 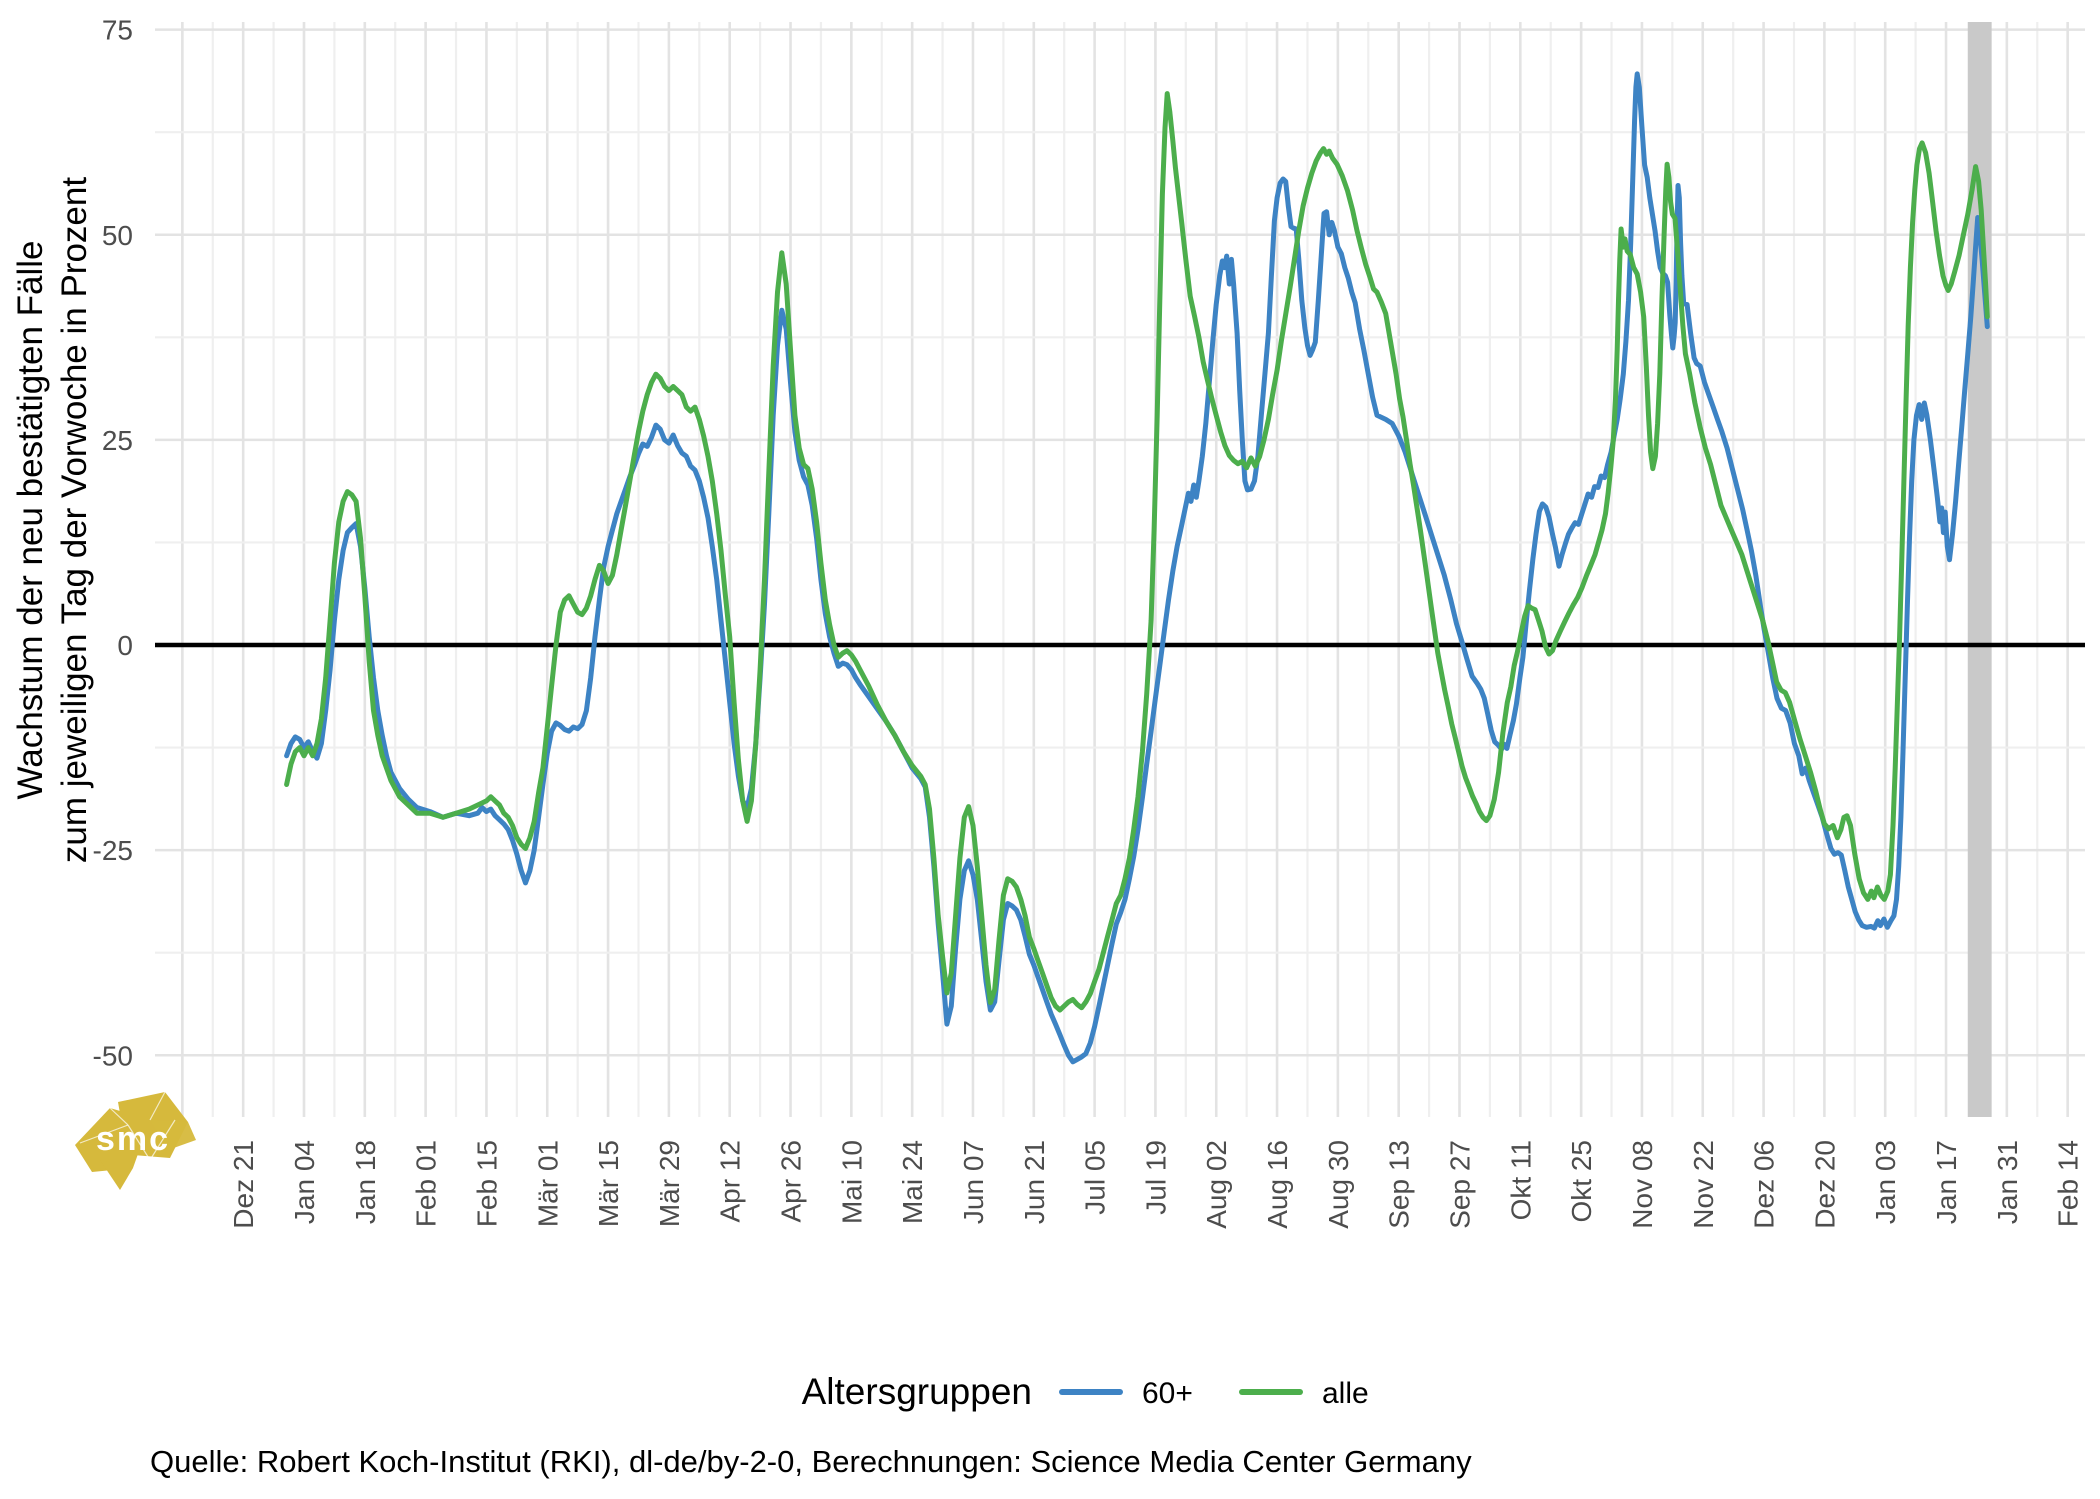 What do you see at coordinates (117, 30) in the screenshot?
I see `y-tick-label: 75` at bounding box center [117, 30].